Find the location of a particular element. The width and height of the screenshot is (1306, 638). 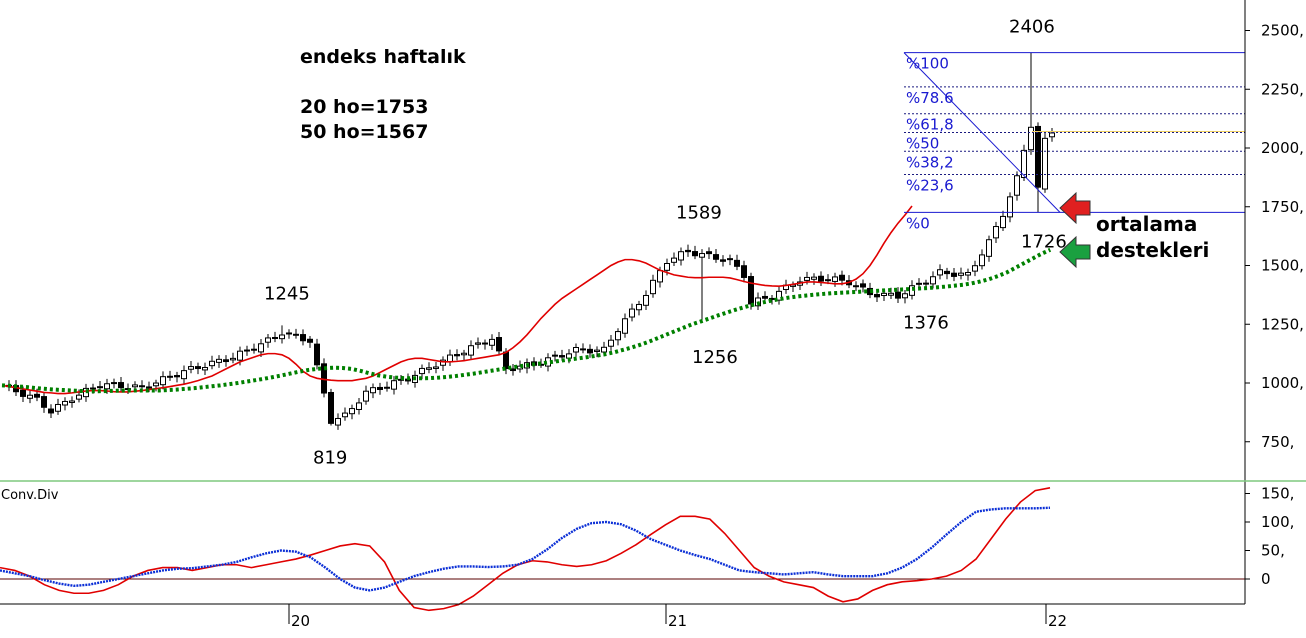

price-label: 2406 is located at coordinates (1032, 27).